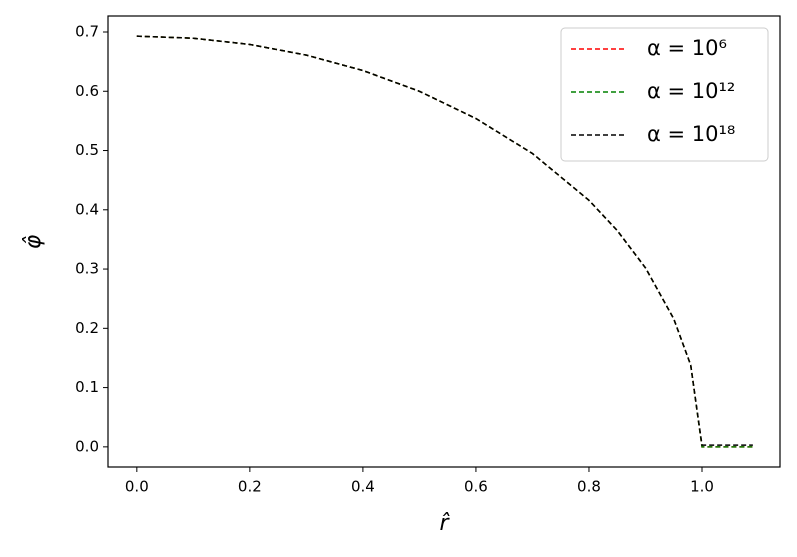 This screenshot has width=797, height=557. I want to click on y-tick-label: 0.0, so click(87, 446).